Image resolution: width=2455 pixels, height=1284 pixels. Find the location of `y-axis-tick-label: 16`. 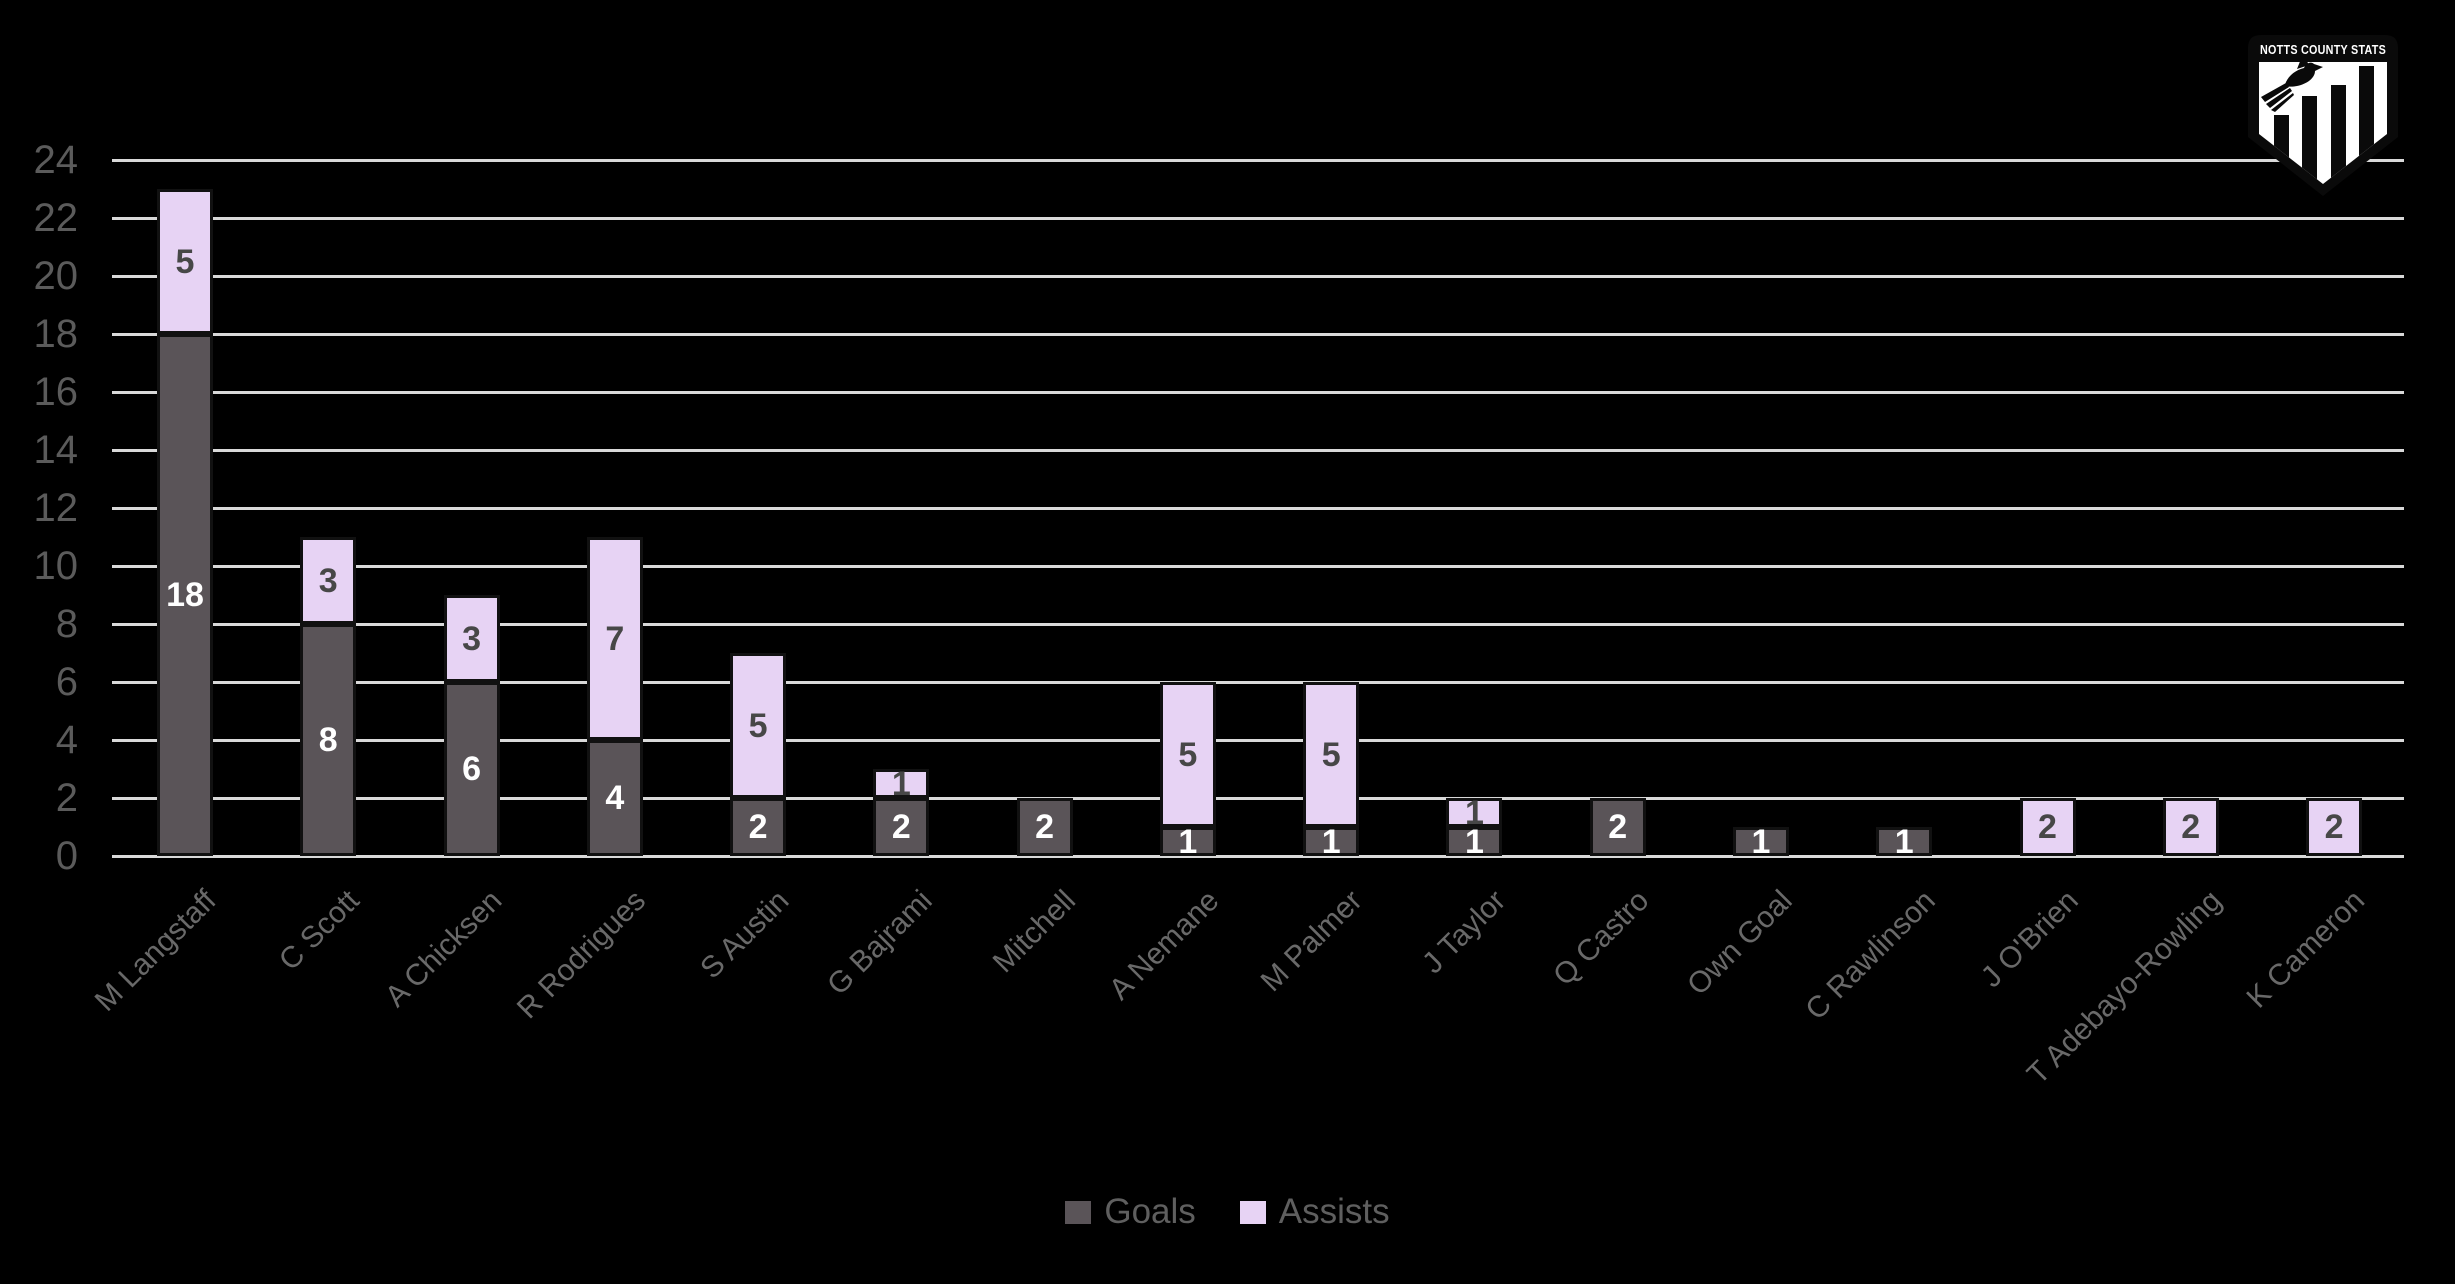

y-axis-tick-label: 16 is located at coordinates (56, 392).